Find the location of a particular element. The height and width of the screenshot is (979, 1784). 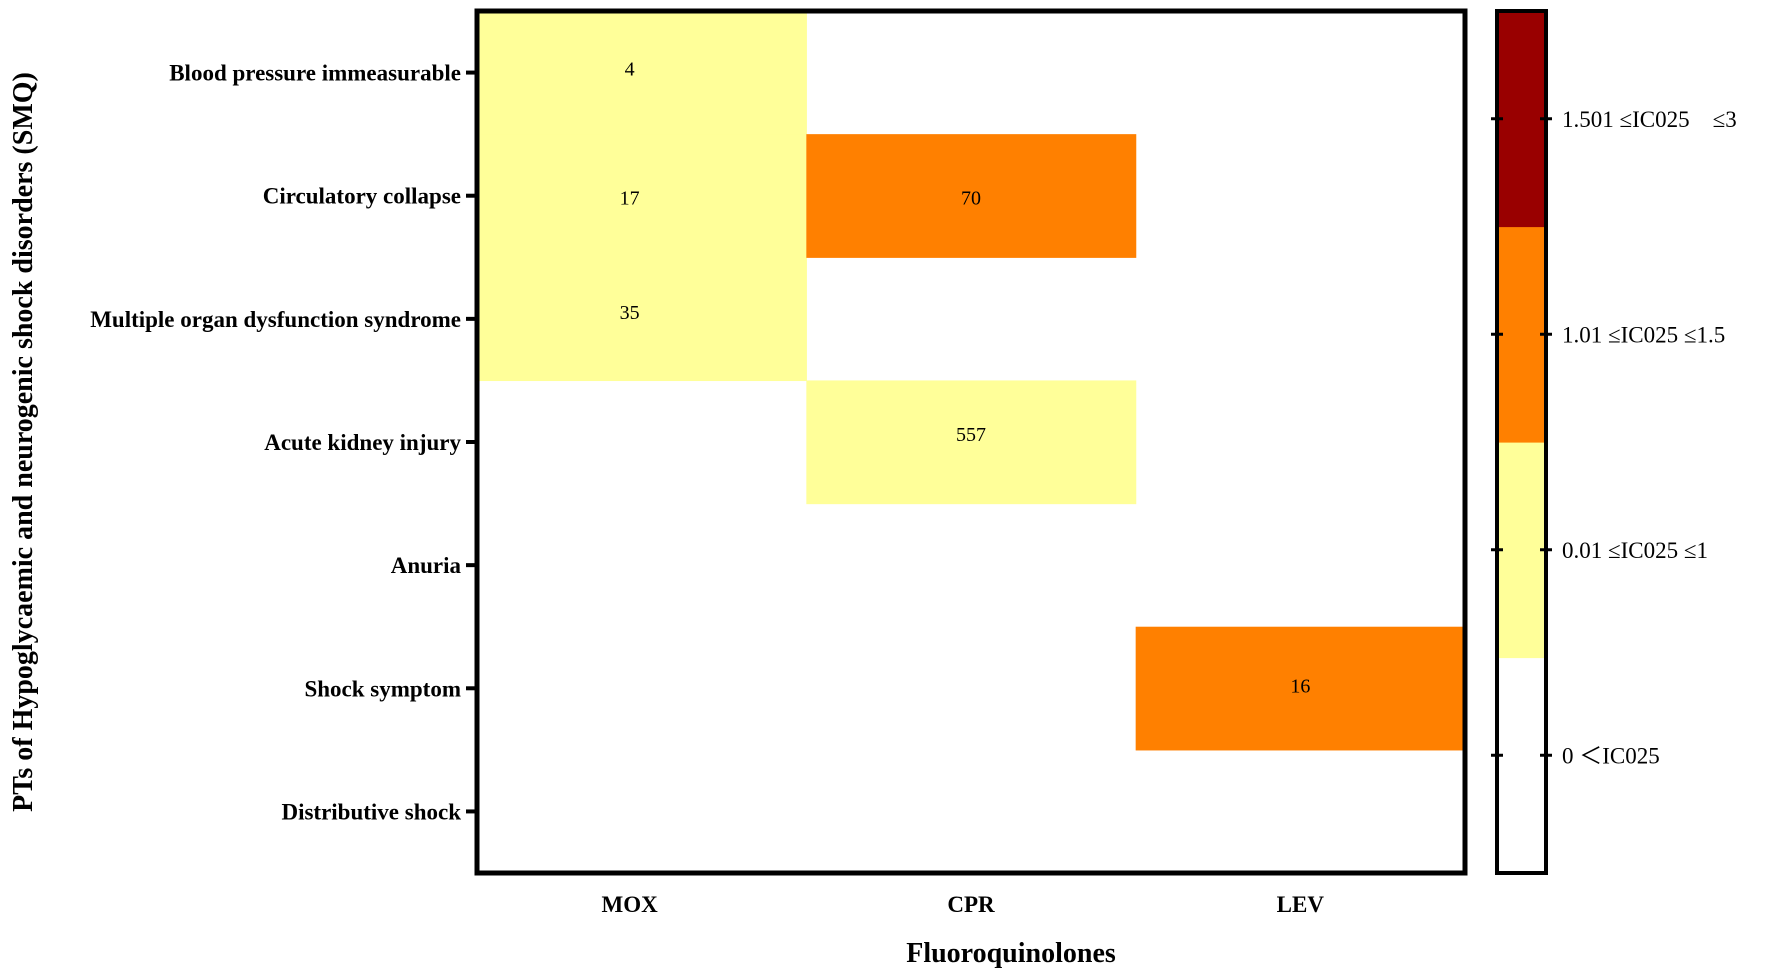

cell-value-label: 557 is located at coordinates (971, 435).